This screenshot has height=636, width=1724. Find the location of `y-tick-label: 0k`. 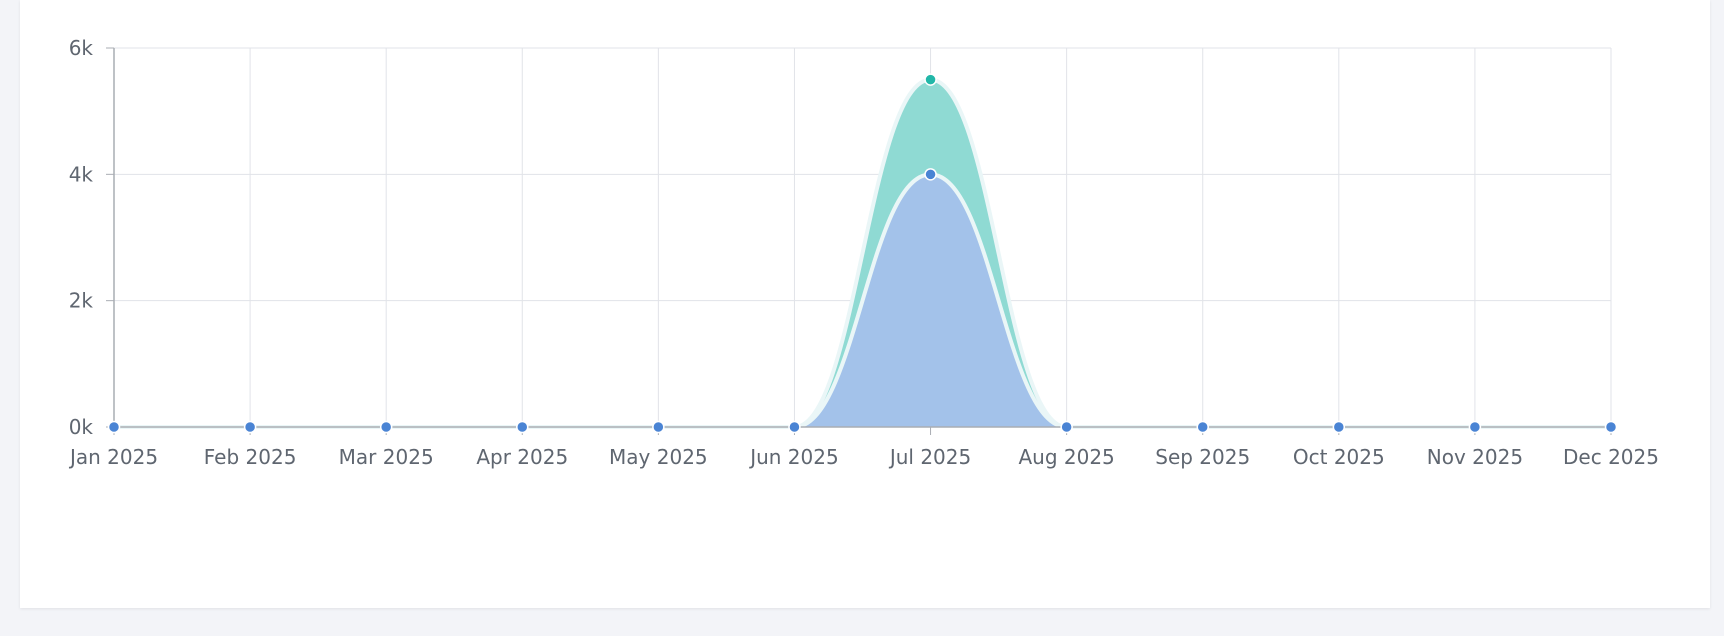

y-tick-label: 0k is located at coordinates (81, 427).